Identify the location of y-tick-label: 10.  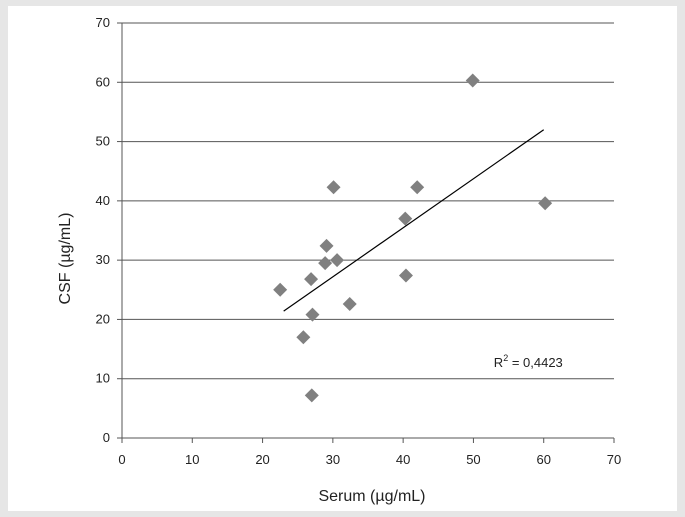
(103, 378).